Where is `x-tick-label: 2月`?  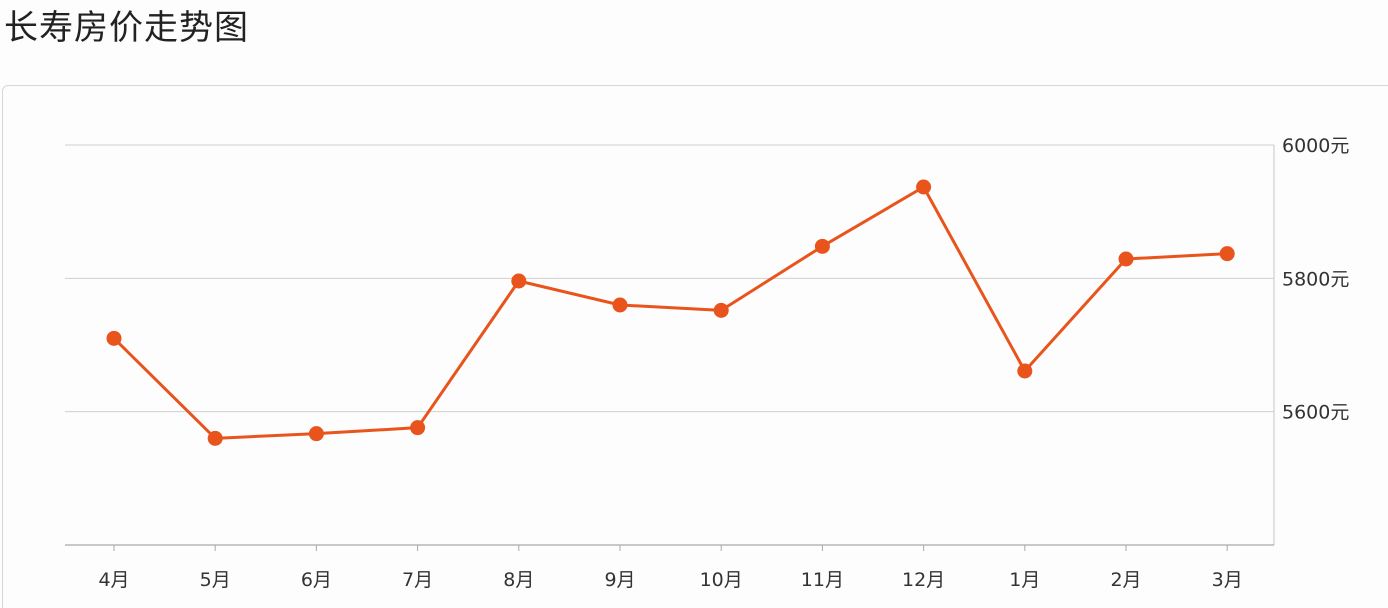 x-tick-label: 2月 is located at coordinates (1125, 580).